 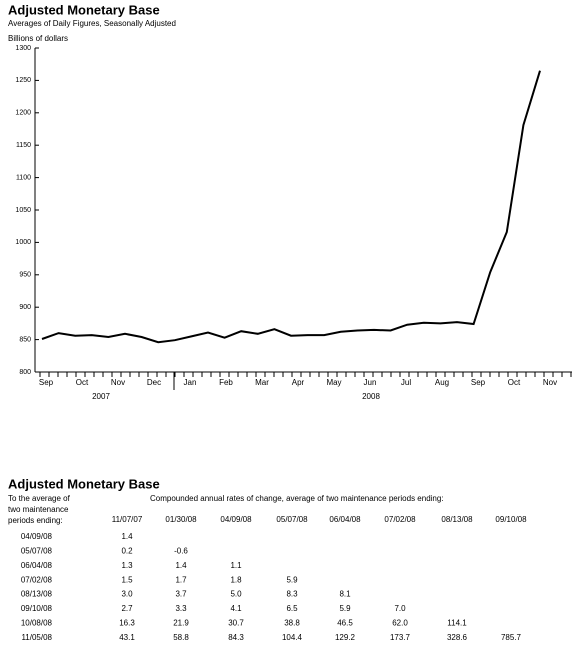 I want to click on table-cell: 8.3, so click(x=292, y=594).